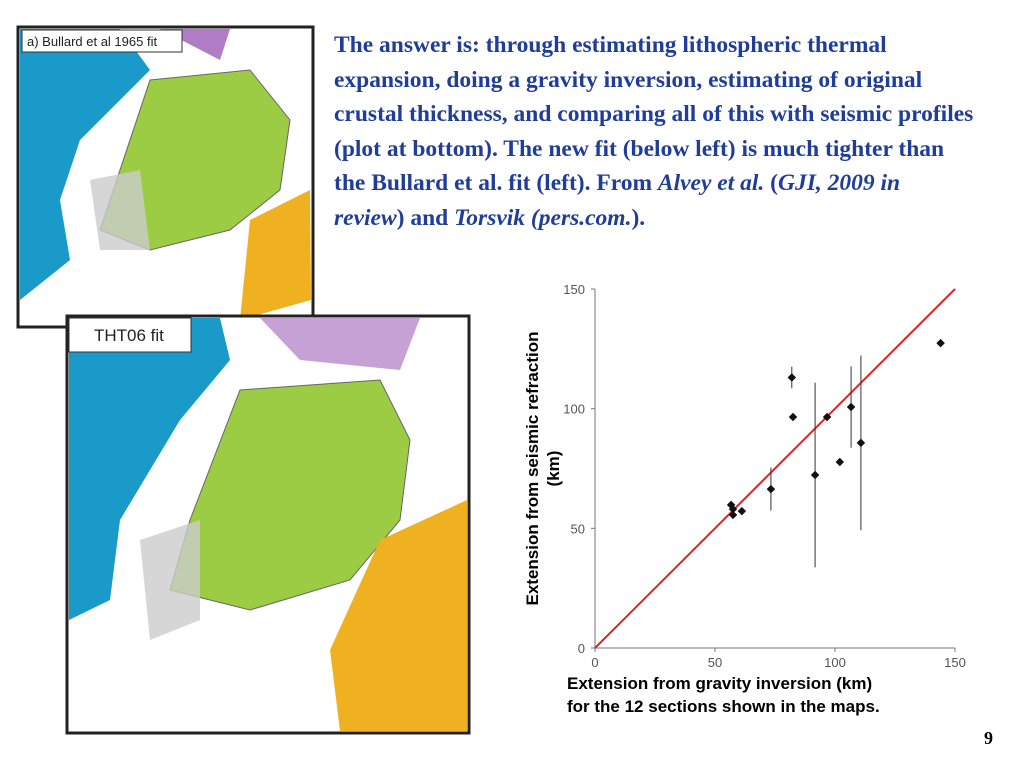 The image size is (1024, 768). What do you see at coordinates (955, 662) in the screenshot?
I see `x-tick-label: 150` at bounding box center [955, 662].